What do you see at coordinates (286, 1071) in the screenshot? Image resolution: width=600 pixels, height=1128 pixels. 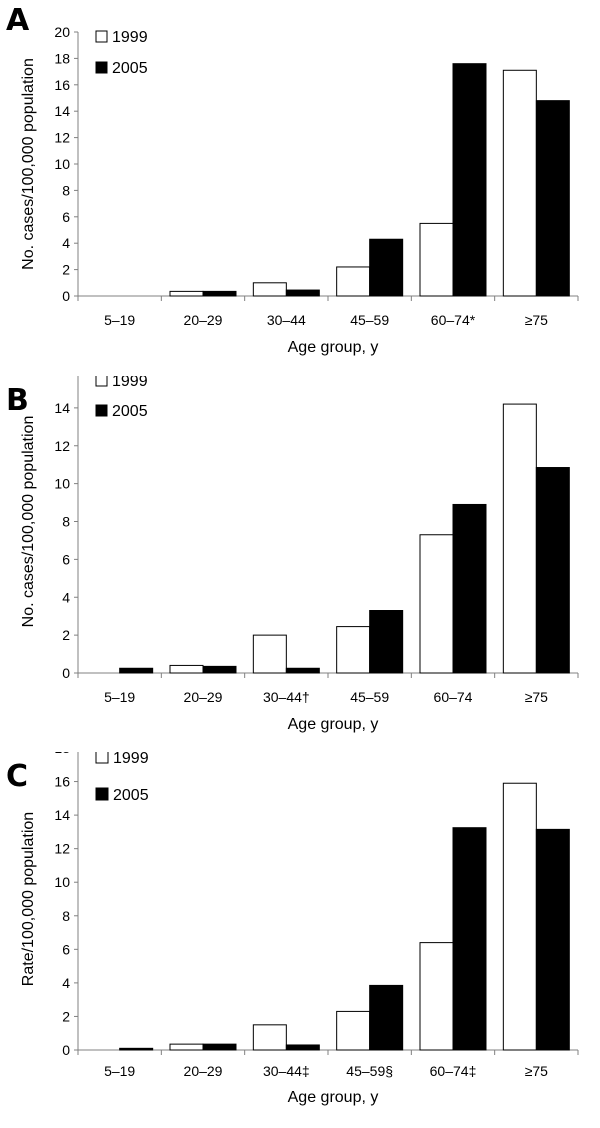 I see `x-tick-label: 30–44‡` at bounding box center [286, 1071].